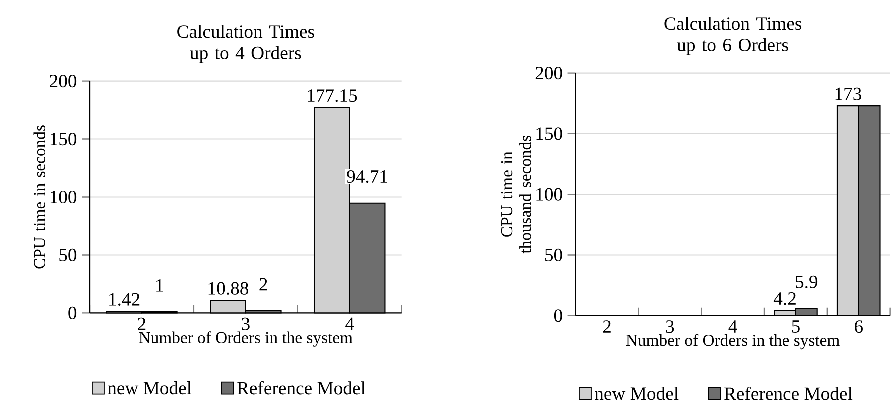 Image resolution: width=893 pixels, height=410 pixels. Describe the element at coordinates (796, 327) in the screenshot. I see `x-tick-label: 5` at that location.